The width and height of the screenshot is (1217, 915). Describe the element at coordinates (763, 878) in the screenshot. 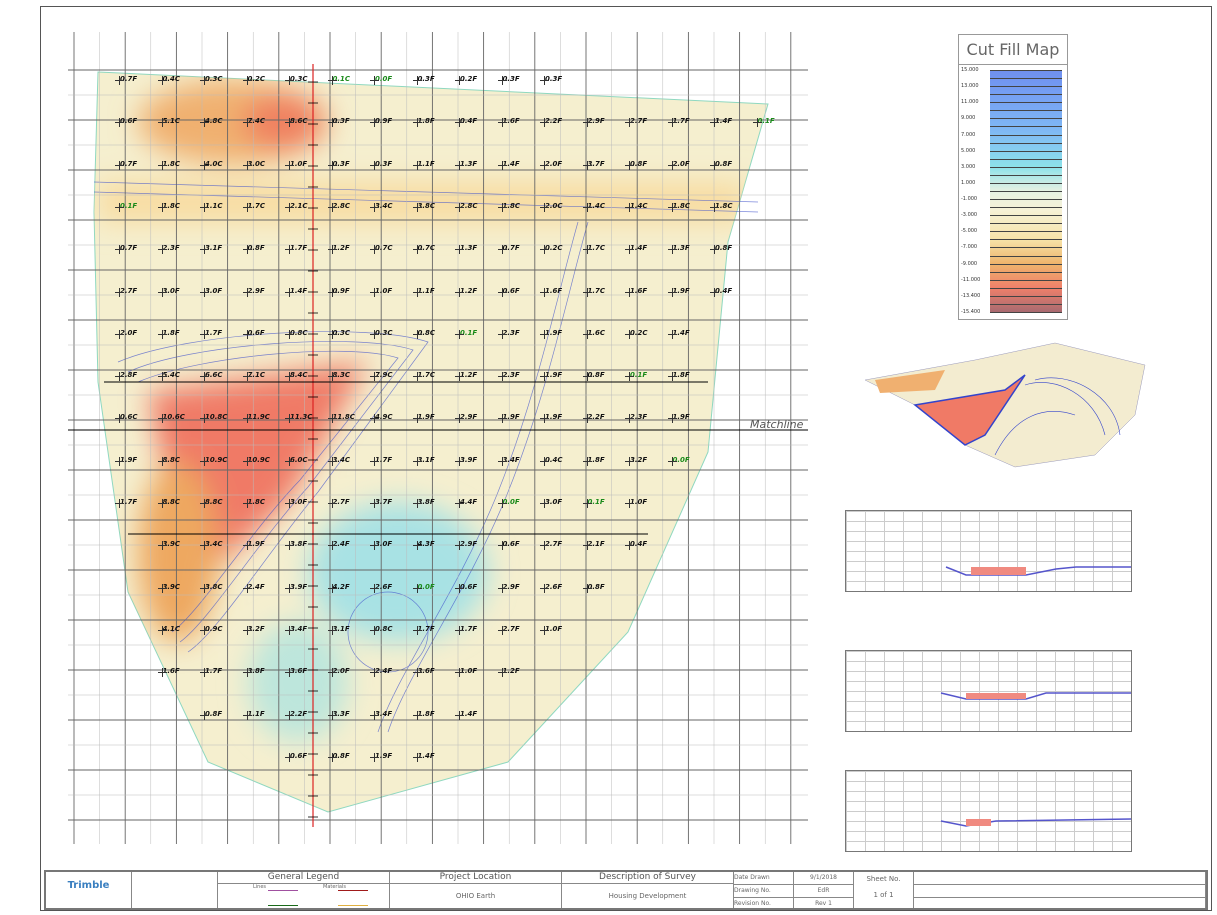

I see `date-drawn-label: Date Drawn` at that location.